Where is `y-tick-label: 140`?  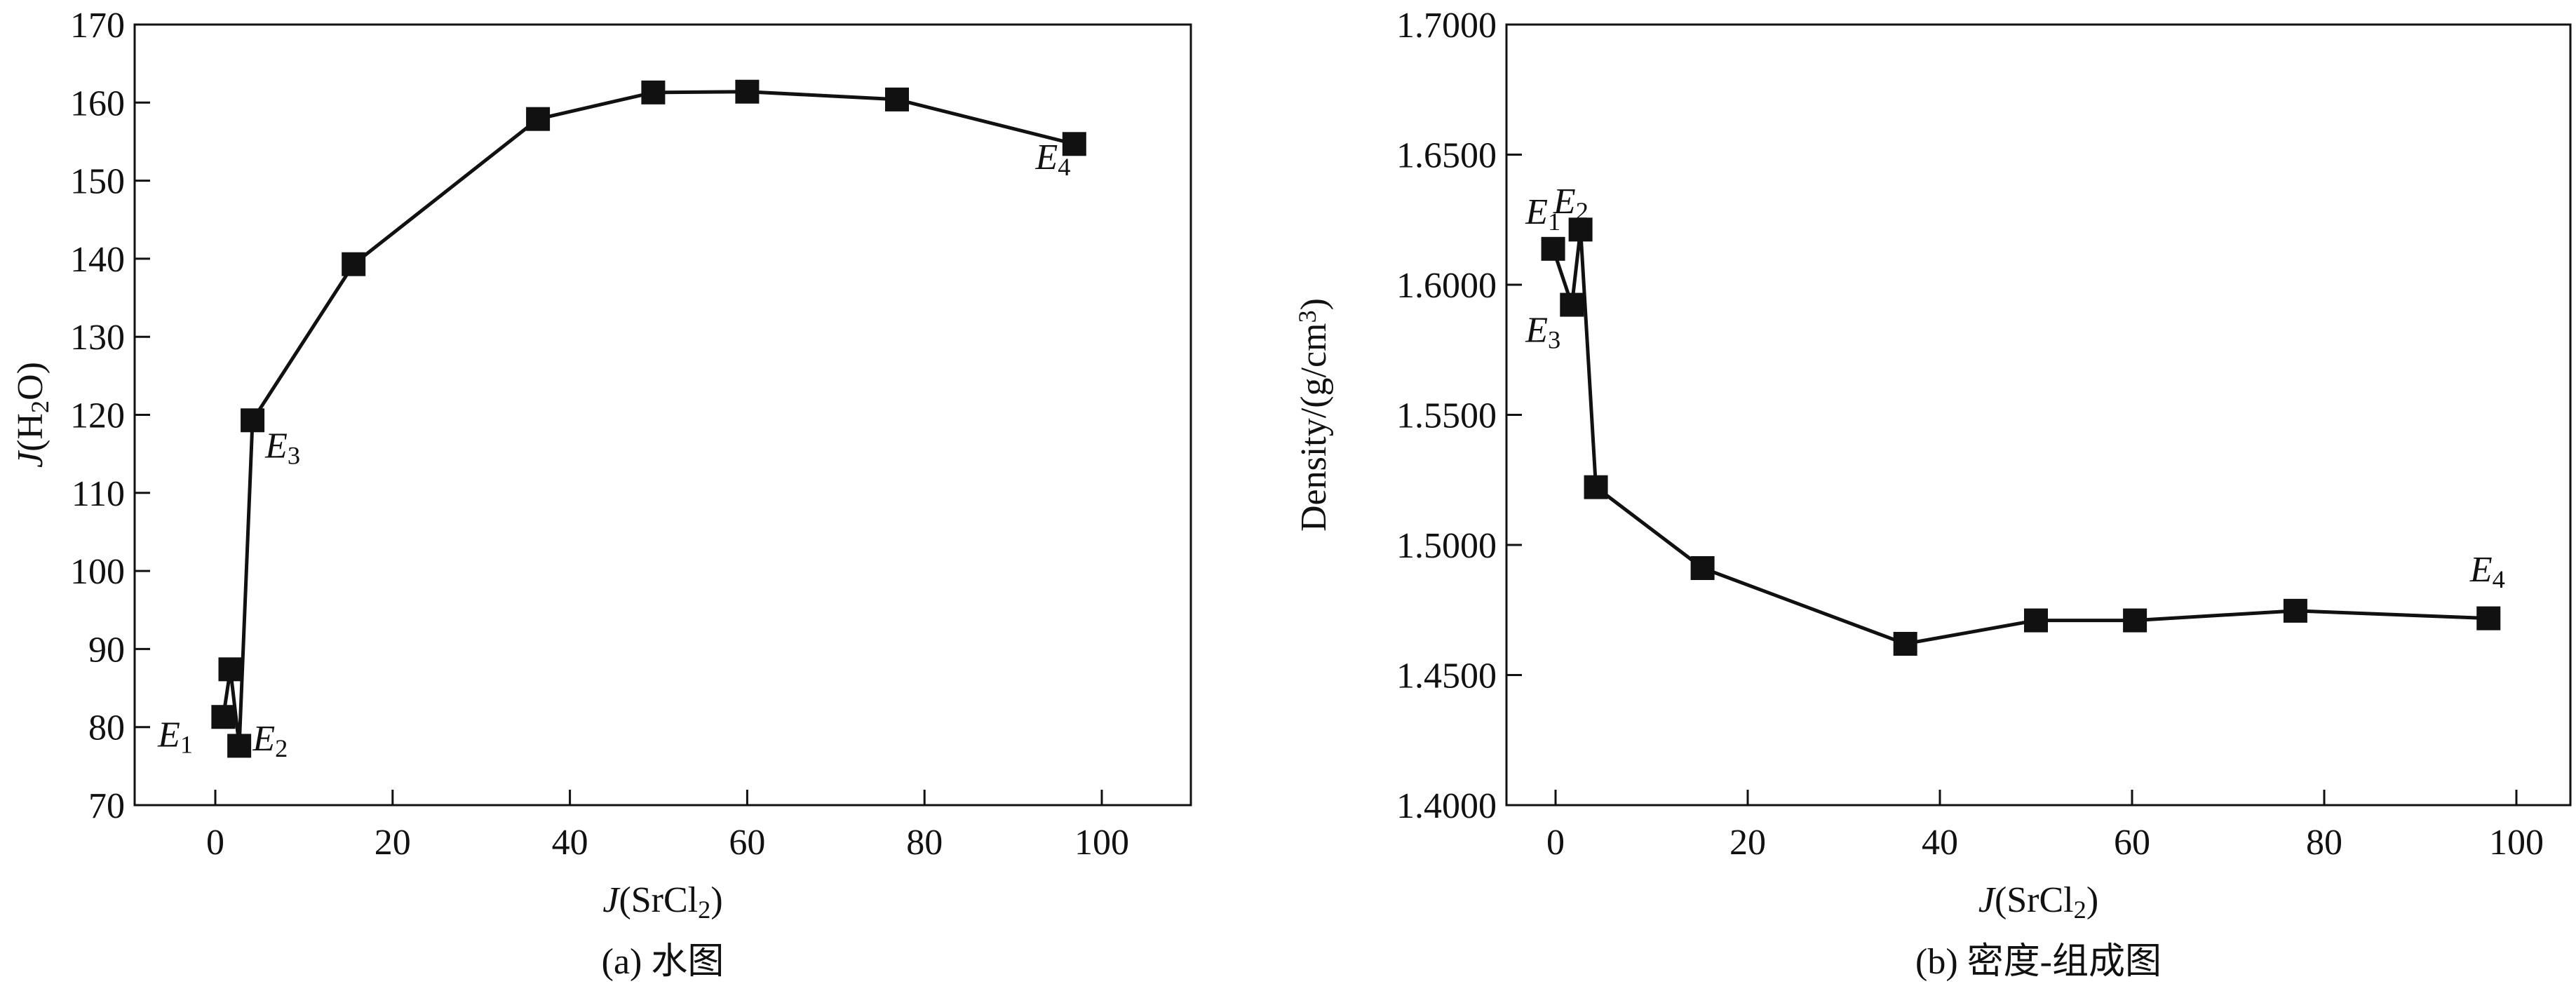 y-tick-label: 140 is located at coordinates (97, 260).